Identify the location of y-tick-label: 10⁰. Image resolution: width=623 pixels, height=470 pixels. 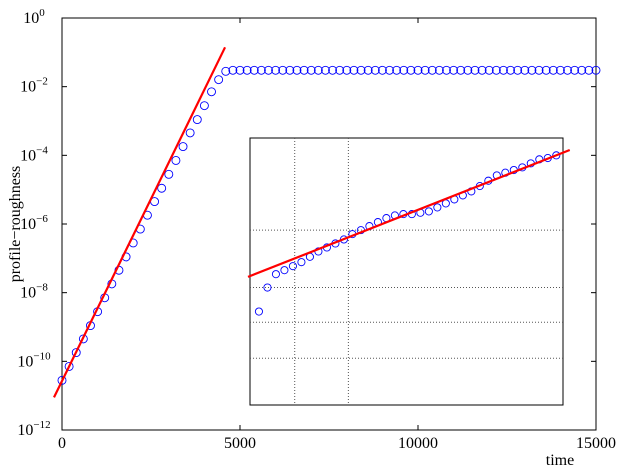
(34, 17).